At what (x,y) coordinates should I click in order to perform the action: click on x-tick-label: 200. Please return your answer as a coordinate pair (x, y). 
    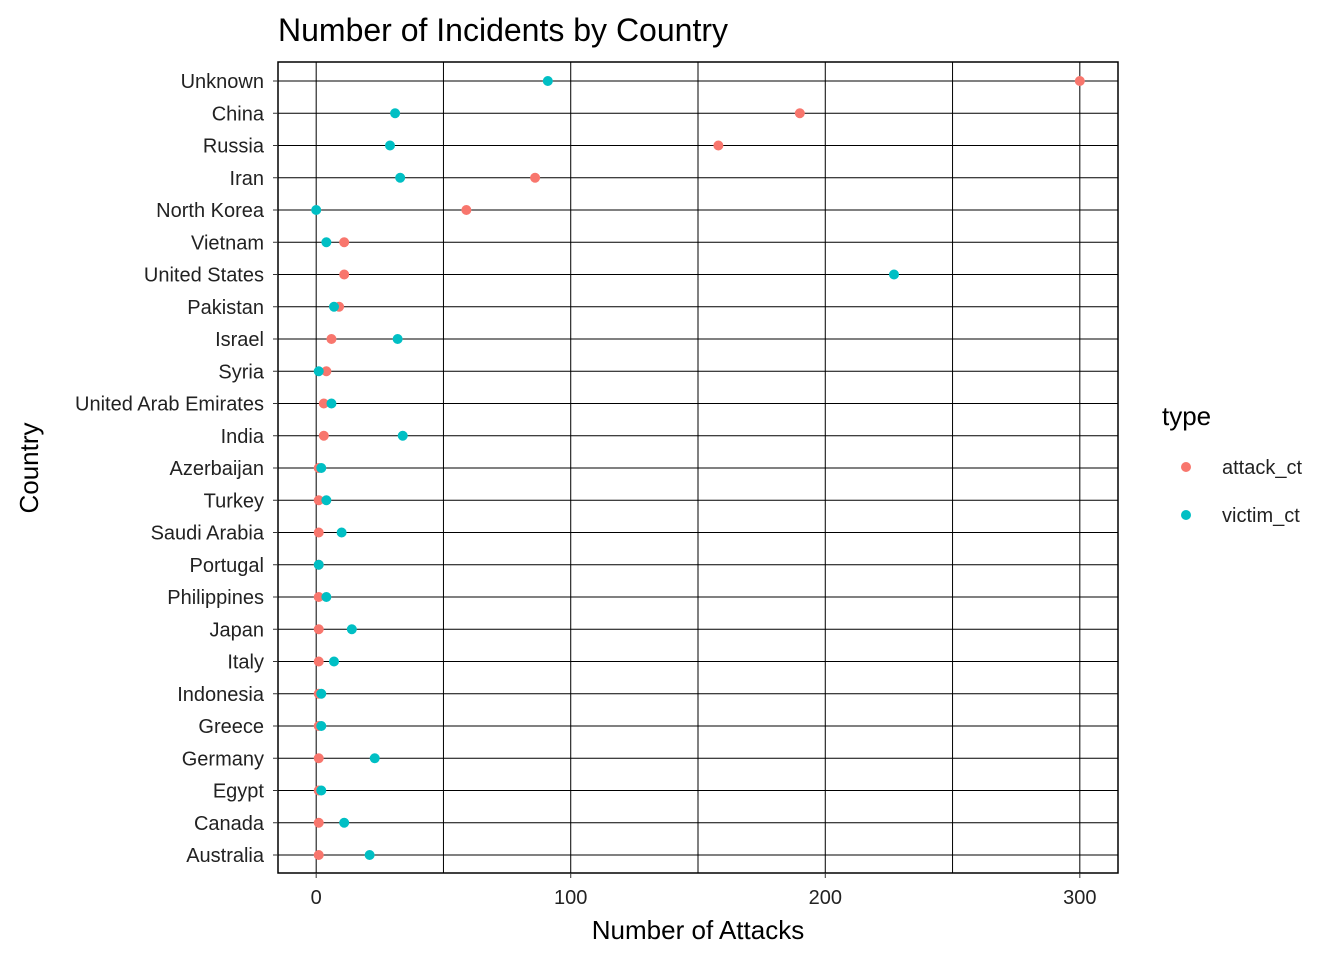
    Looking at the image, I should click on (825, 898).